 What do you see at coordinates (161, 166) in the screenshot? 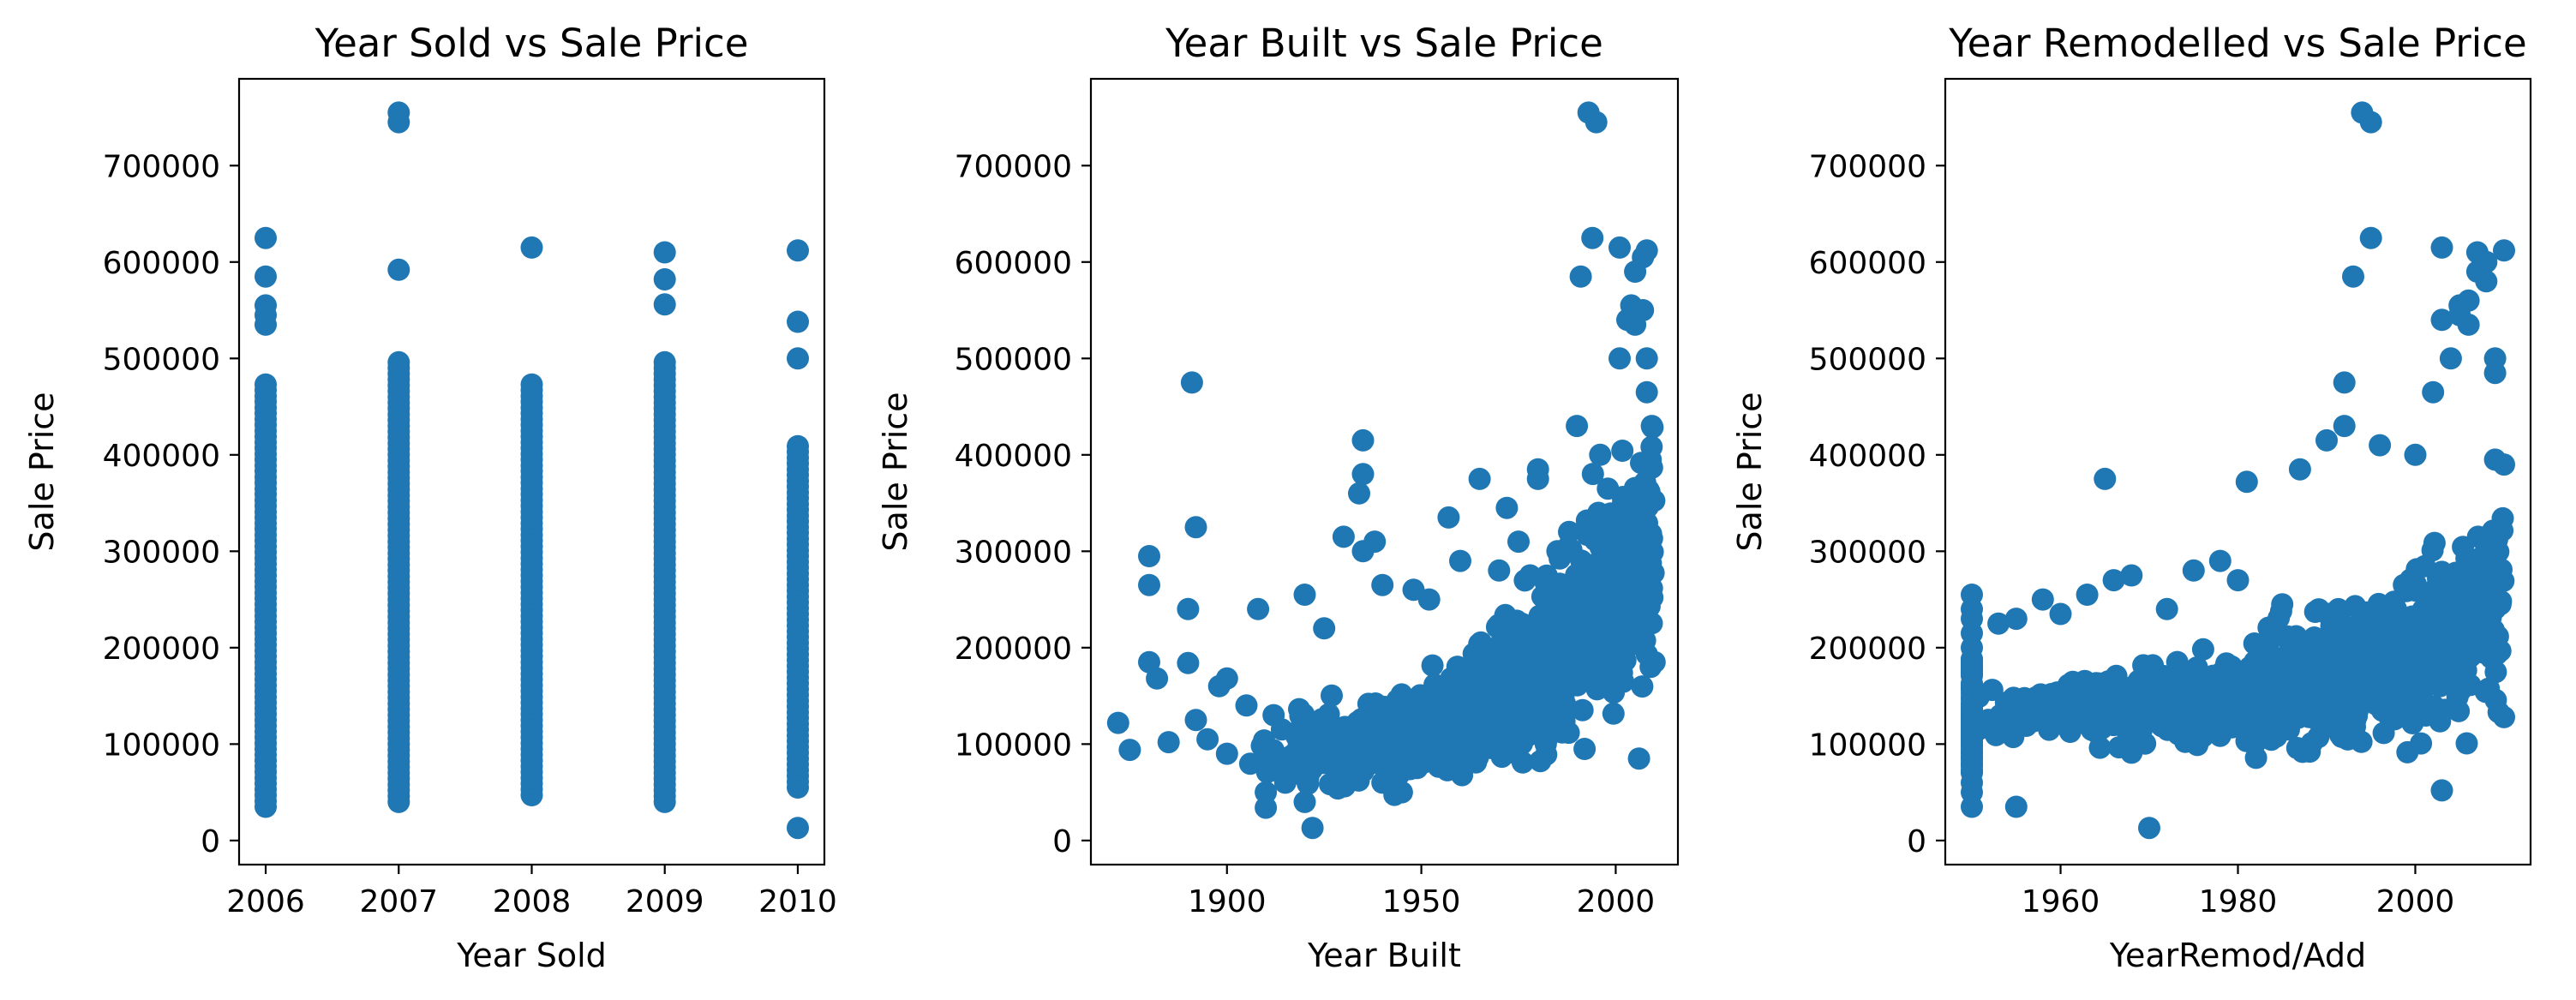
I see `y-tick-label: 700000` at bounding box center [161, 166].